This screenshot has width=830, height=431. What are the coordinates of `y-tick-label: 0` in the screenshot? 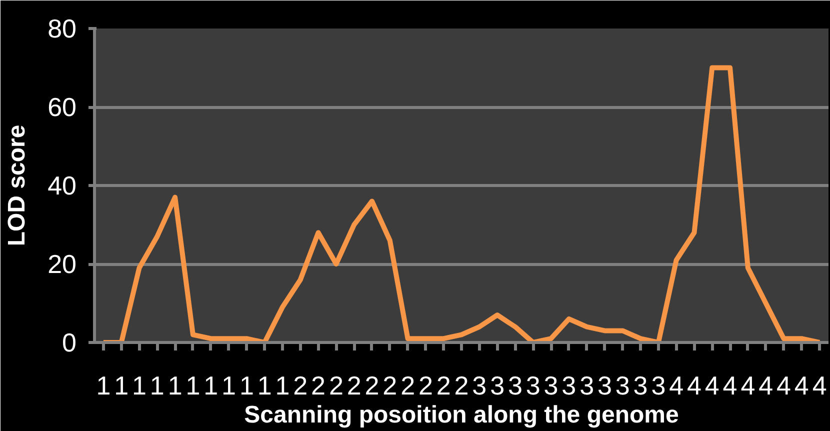 It's located at (69, 343).